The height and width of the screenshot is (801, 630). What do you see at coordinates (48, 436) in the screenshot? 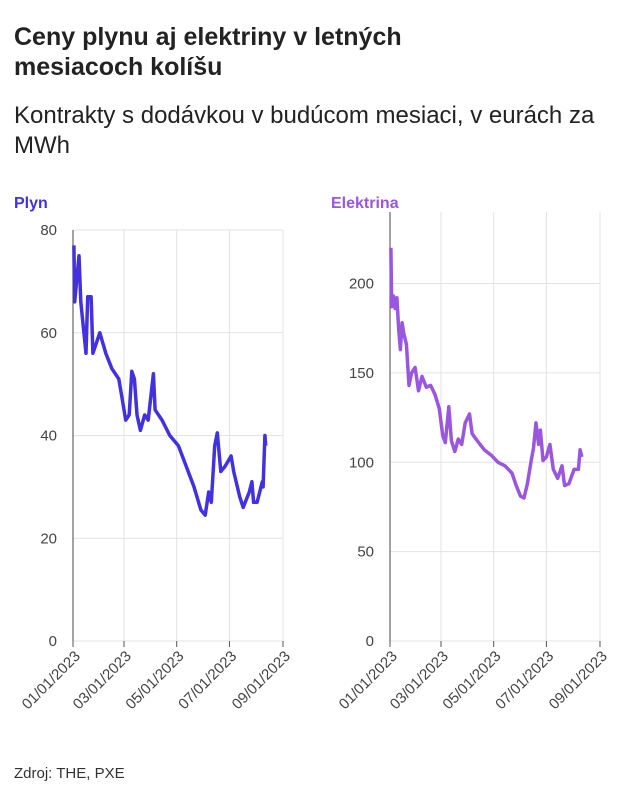
I see `y-tick-label: 40` at bounding box center [48, 436].